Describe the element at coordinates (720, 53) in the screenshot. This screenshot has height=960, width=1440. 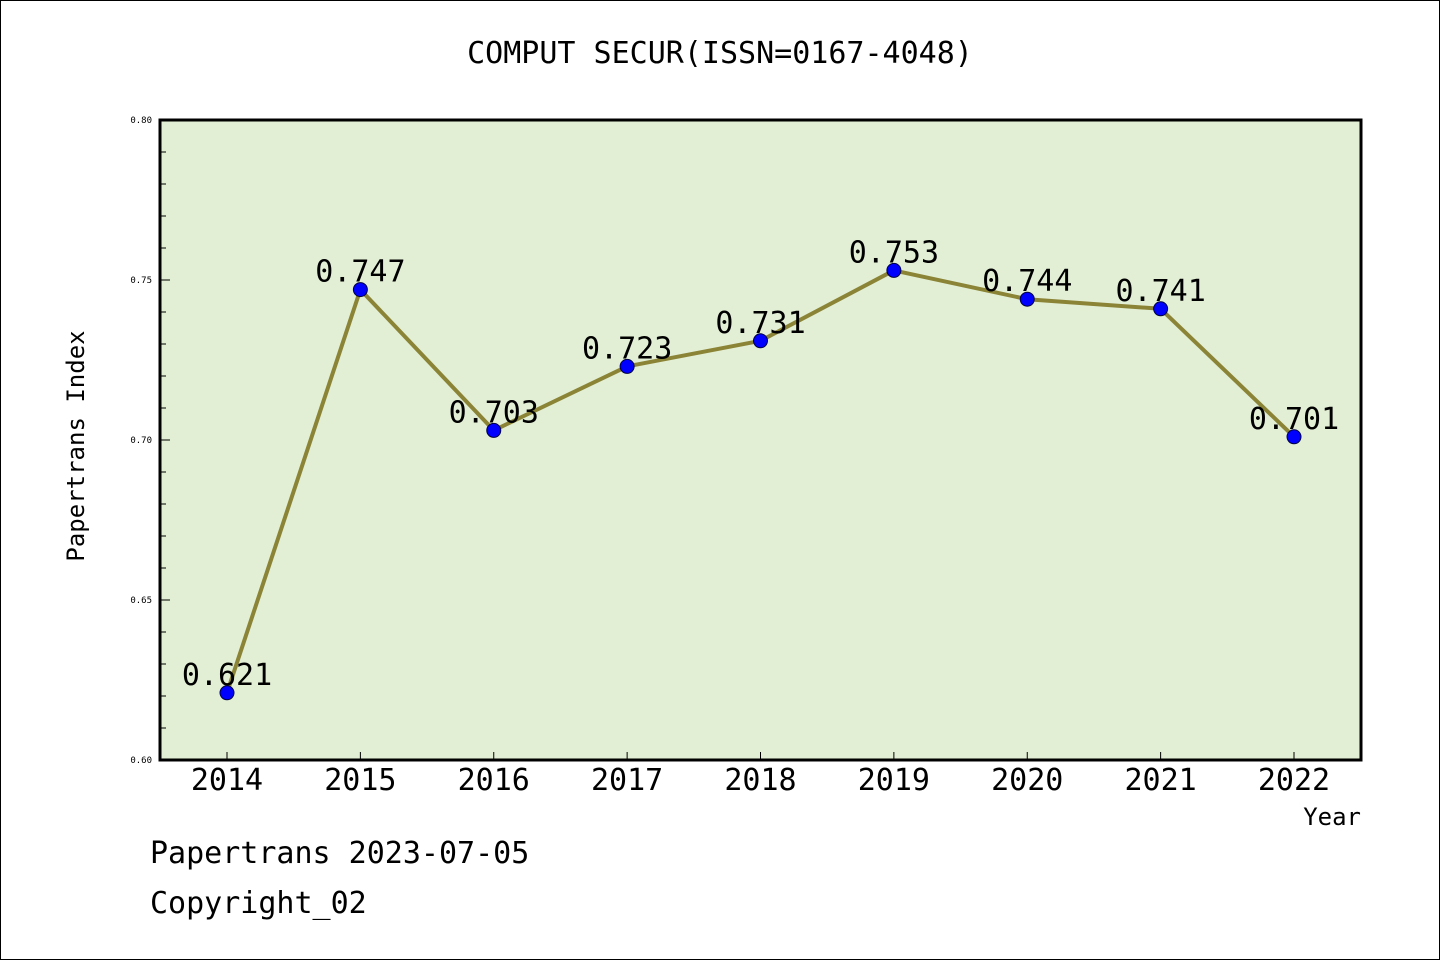
I see `chart-title: COMPUT SECUR(ISSN=0167-4048)` at that location.